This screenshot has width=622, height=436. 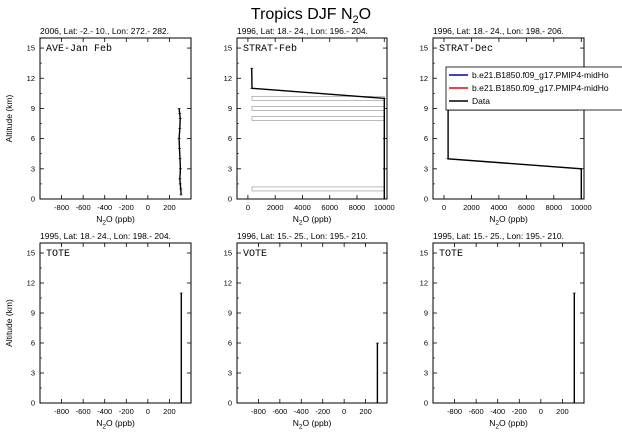 What do you see at coordinates (498, 31) in the screenshot?
I see `panel-header: 1996, Lat: 18.- 24., Lon: 198.- 206.` at bounding box center [498, 31].